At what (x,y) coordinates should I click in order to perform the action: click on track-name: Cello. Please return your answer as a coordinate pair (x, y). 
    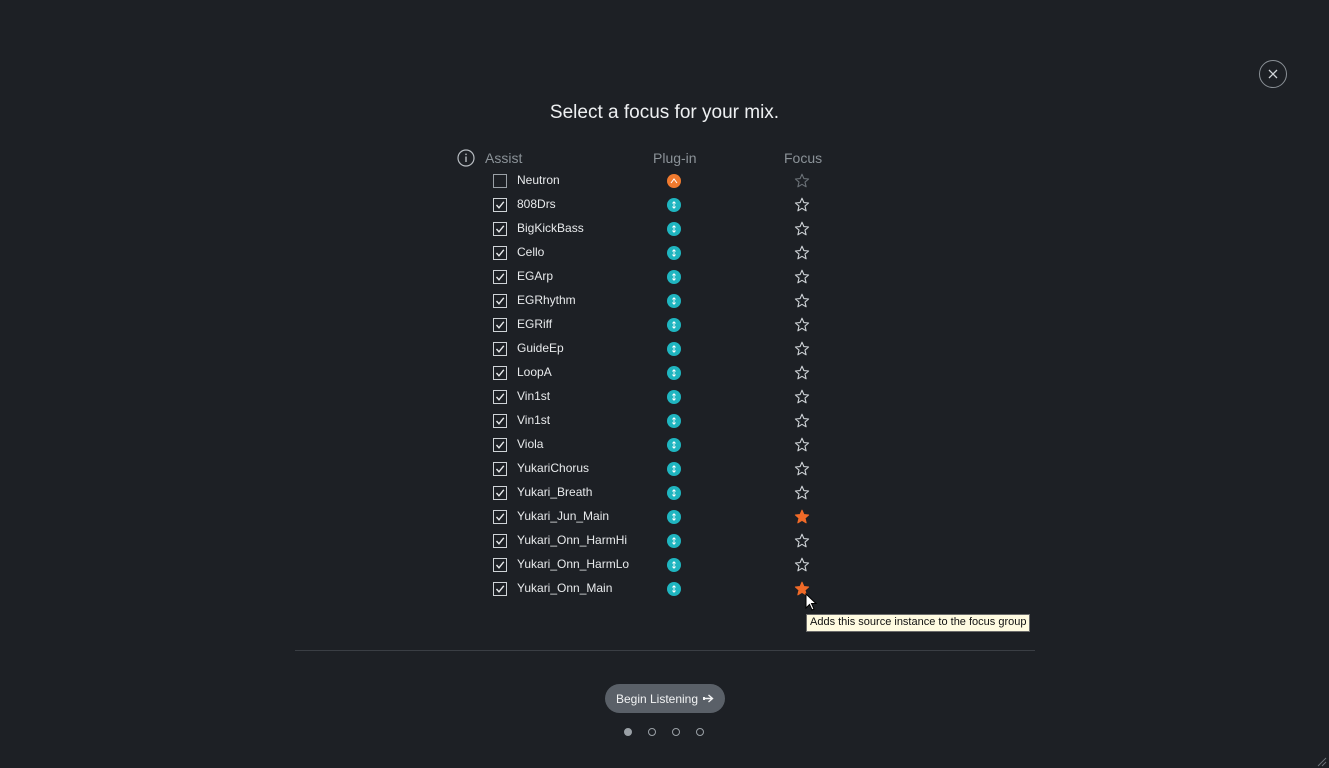
    Looking at the image, I should click on (531, 252).